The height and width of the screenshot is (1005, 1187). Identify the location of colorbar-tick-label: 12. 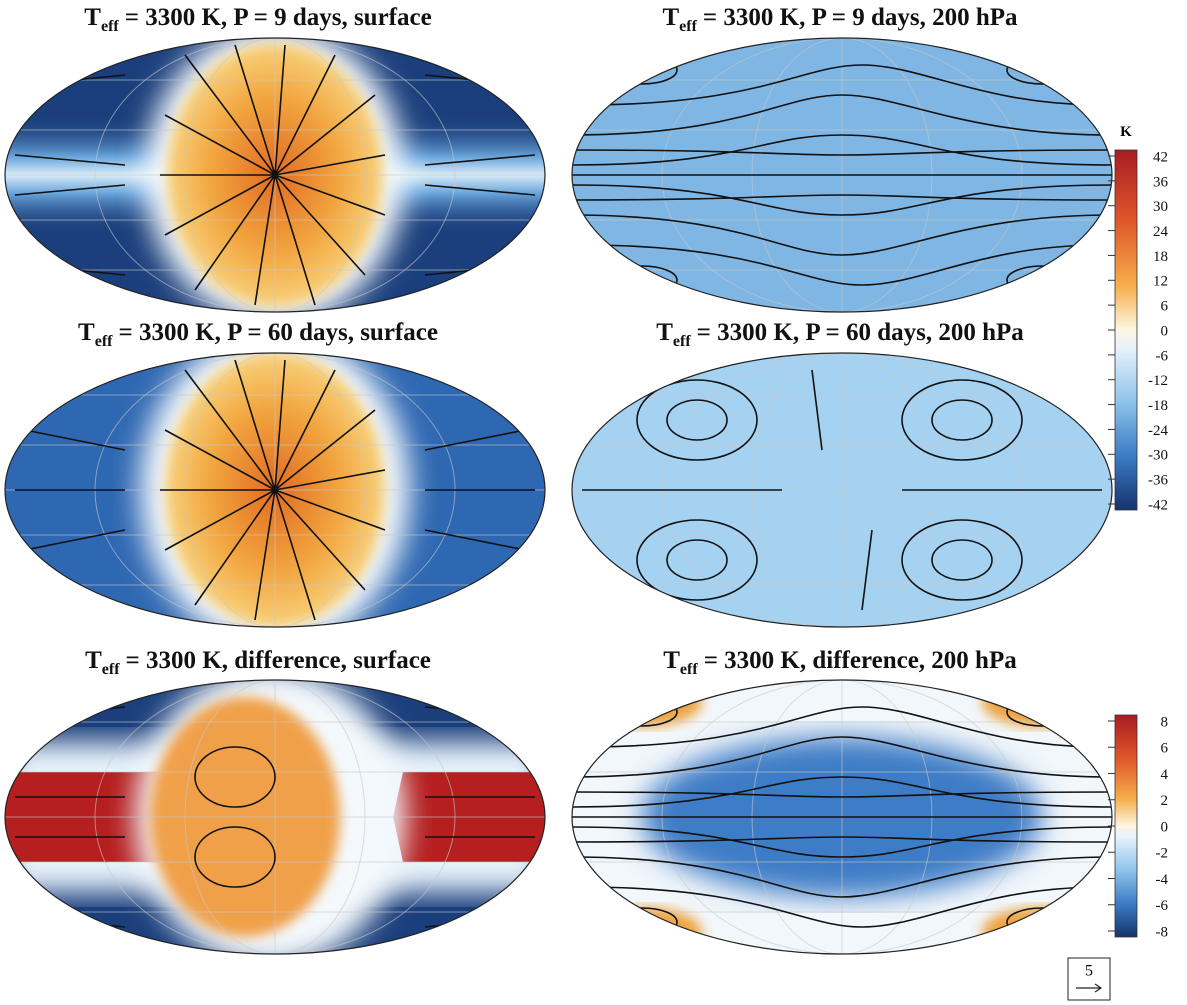
(1160, 282).